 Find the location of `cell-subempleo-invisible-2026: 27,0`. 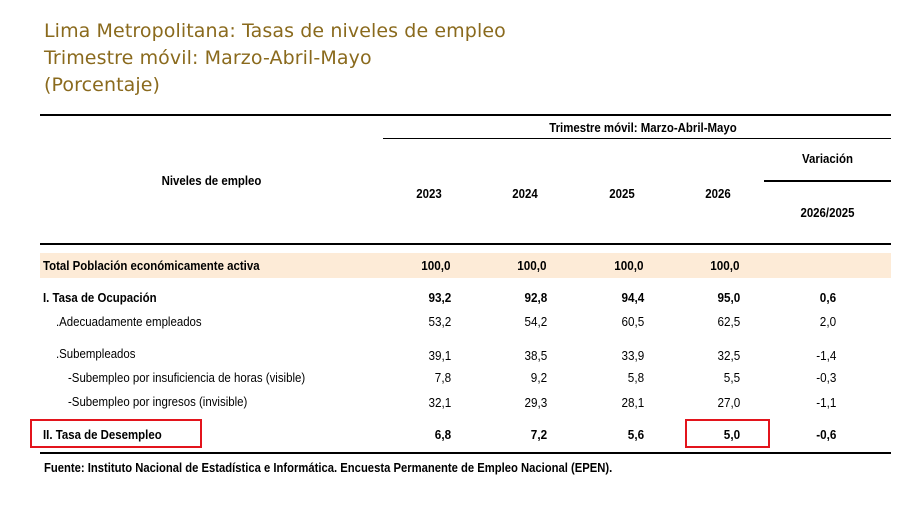

cell-subempleo-invisible-2026: 27,0 is located at coordinates (728, 402).